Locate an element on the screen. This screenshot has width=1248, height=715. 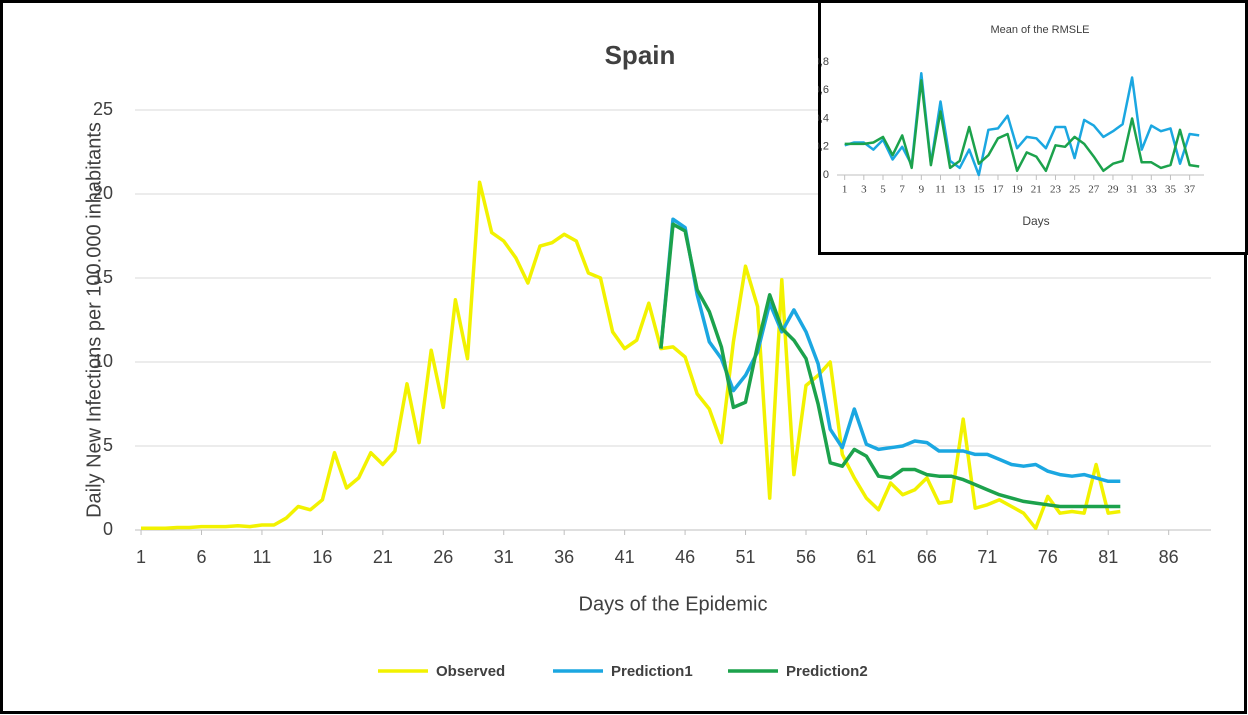
x-tick-label: 76 is located at coordinates (1048, 557).